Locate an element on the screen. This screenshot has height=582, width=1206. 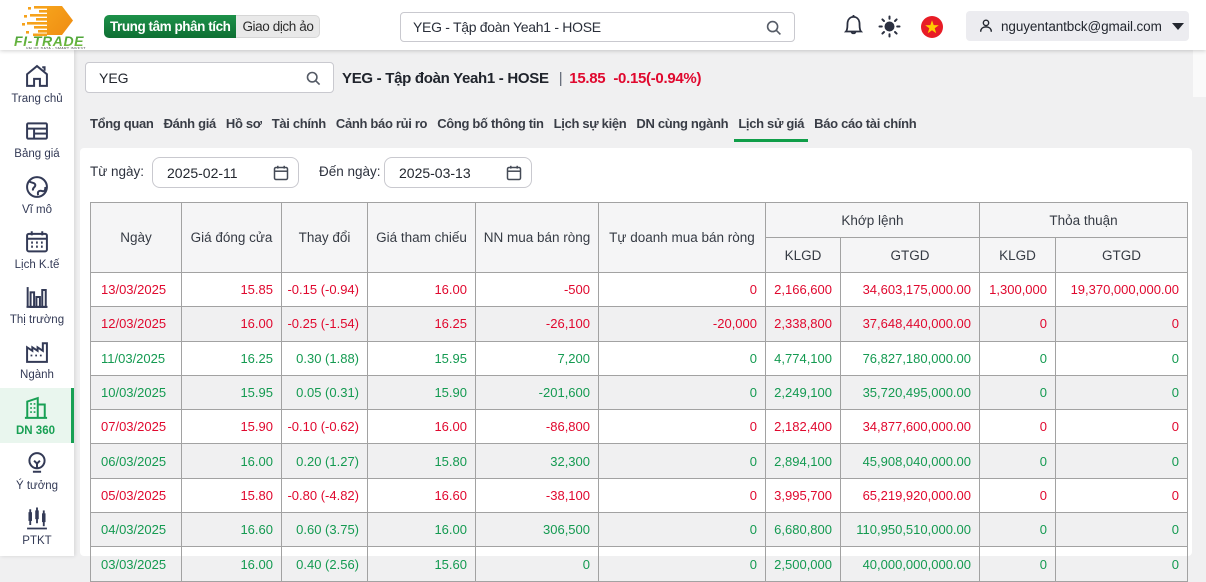
svg-text: VALUE DATA - SMART INVEST is located at coordinates (56, 48).